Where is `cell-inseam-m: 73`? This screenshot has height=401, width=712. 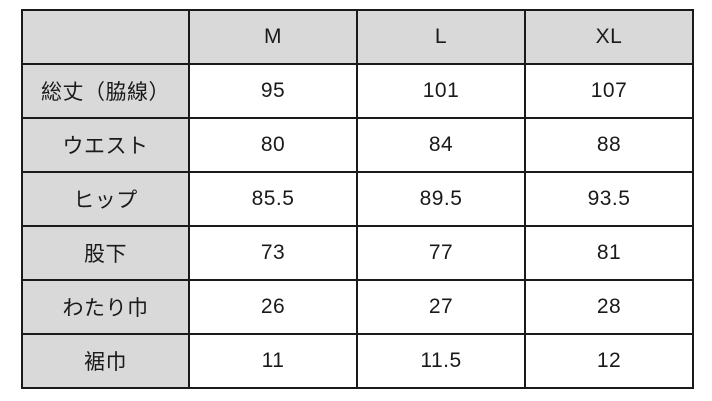
cell-inseam-m: 73 is located at coordinates (273, 253).